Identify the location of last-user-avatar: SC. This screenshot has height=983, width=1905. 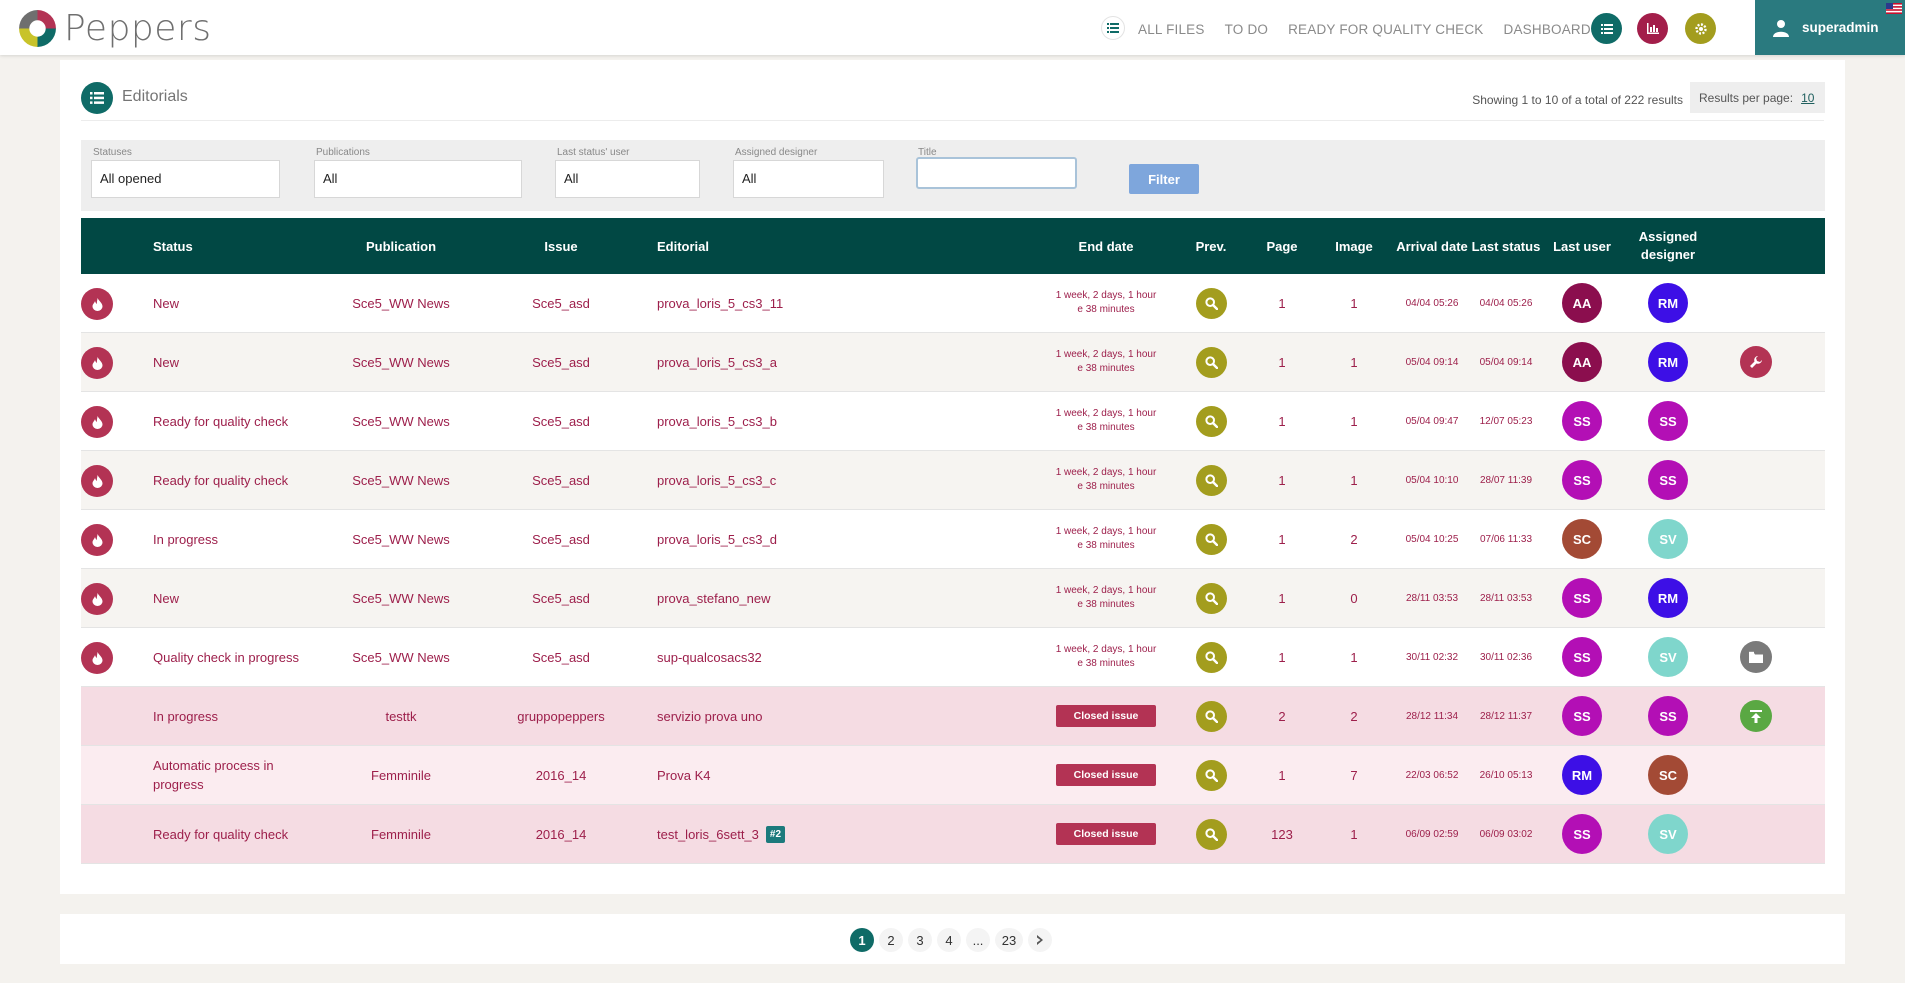
(1582, 539).